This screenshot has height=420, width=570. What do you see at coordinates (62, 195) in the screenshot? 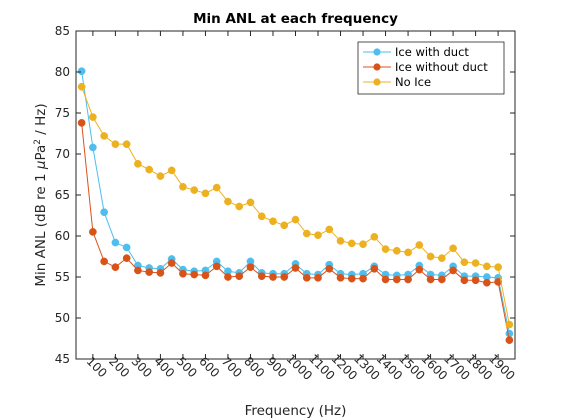
I see `y-tick-label: 65` at bounding box center [62, 195].